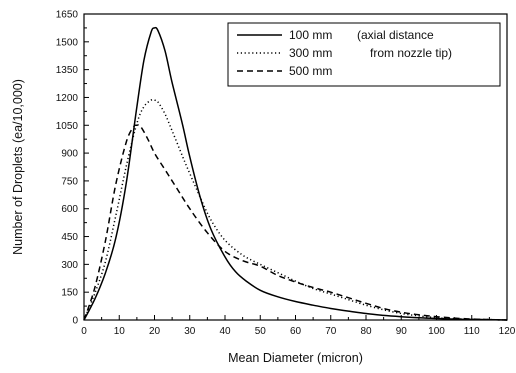 The height and width of the screenshot is (373, 516). Describe the element at coordinates (310, 71) in the screenshot. I see `legend-label-500mm: 500 mm` at that location.